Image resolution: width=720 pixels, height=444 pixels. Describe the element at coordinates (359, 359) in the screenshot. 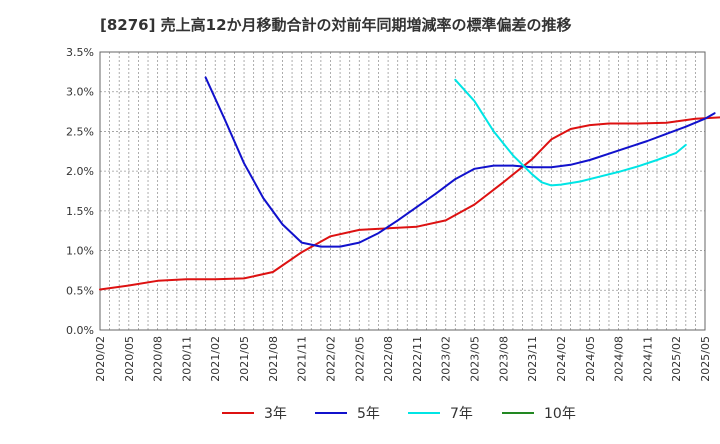

I see `x-tick-label: 2022/05` at that location.